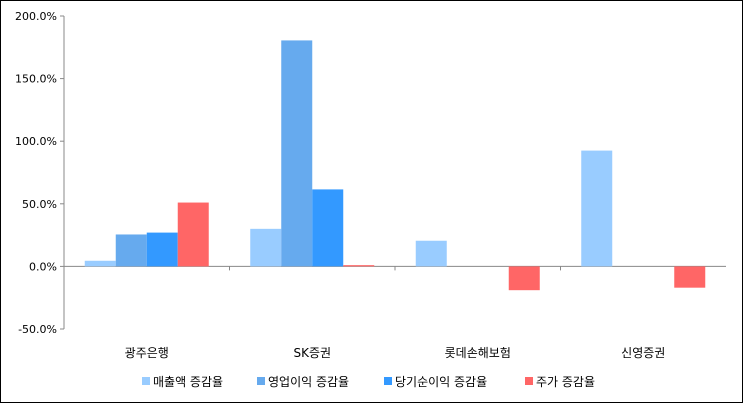 This screenshot has width=743, height=404. I want to click on legend-label: 영업이익 증감율, so click(308, 382).